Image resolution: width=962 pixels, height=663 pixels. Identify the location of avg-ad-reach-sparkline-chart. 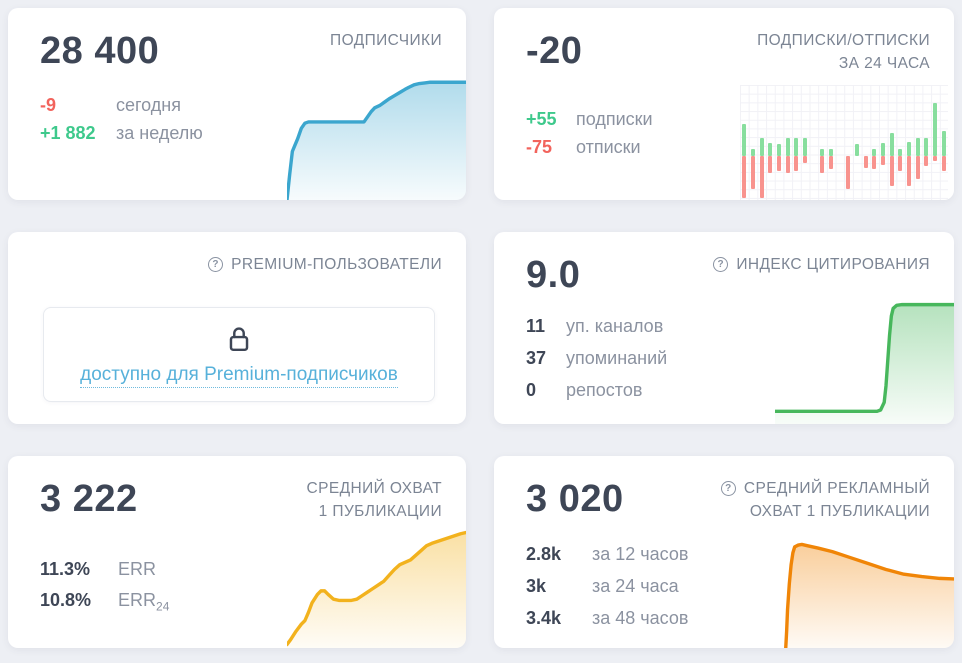
(864, 588).